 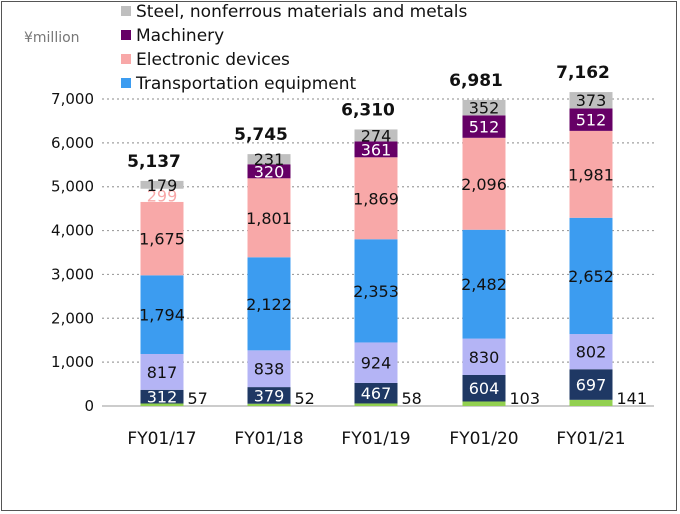 I want to click on legend-label: Electronic devices, so click(x=213, y=60).